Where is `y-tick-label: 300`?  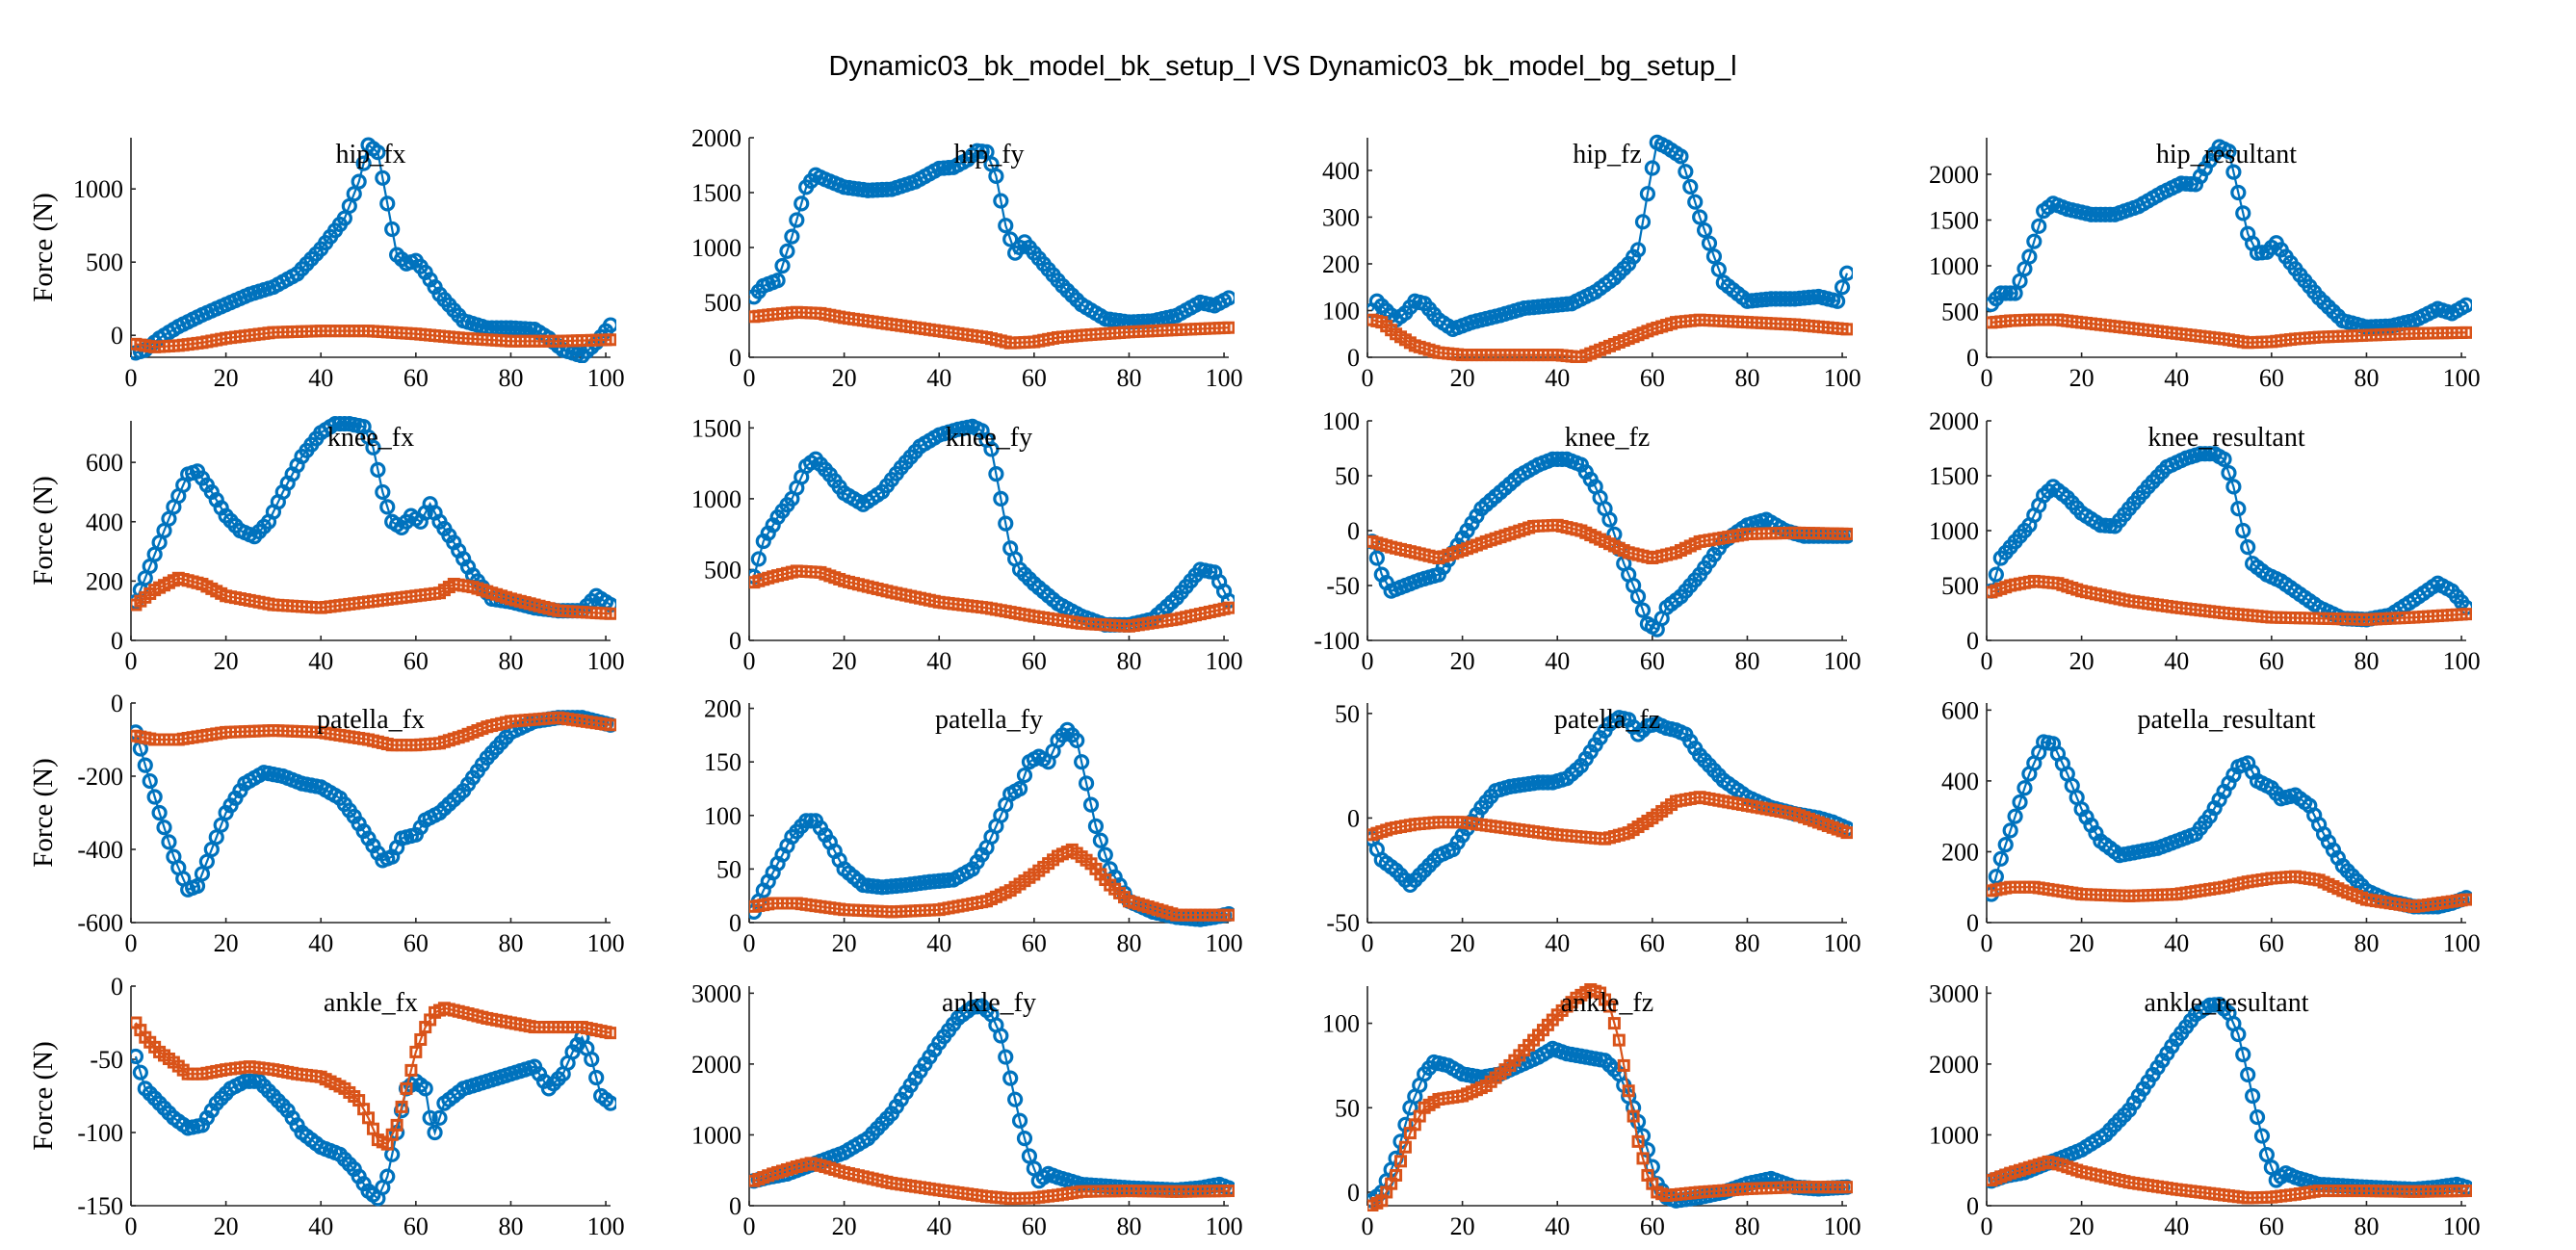 y-tick-label: 300 is located at coordinates (1341, 217).